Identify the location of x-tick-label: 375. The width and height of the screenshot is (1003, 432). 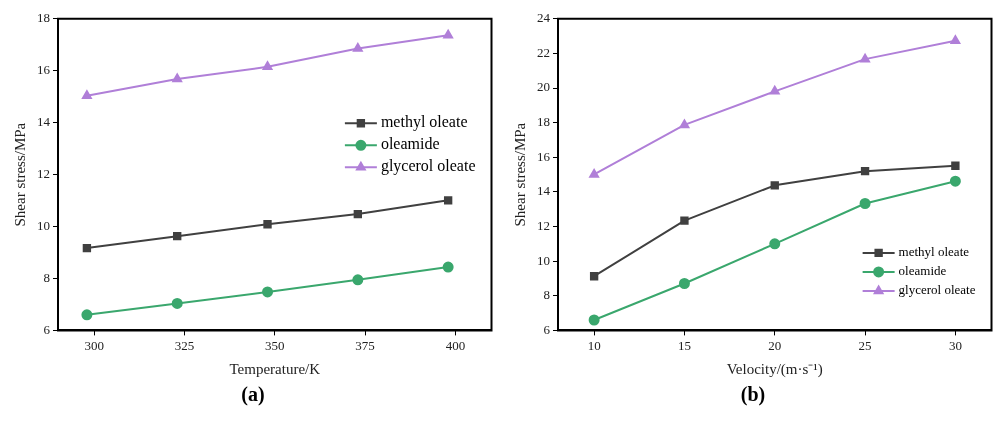
(365, 345).